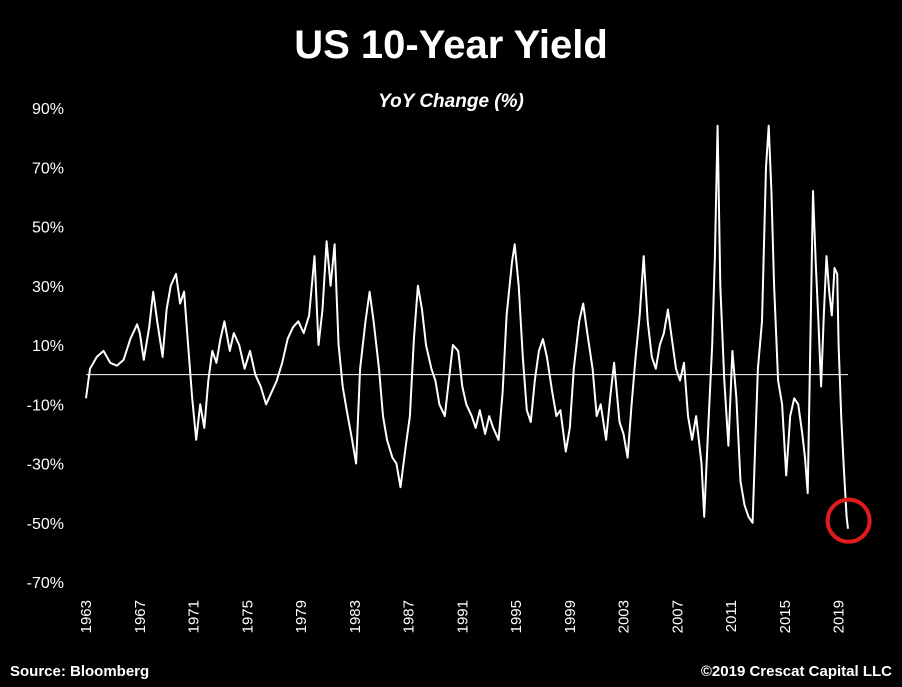 This screenshot has width=902, height=687. I want to click on chart-subtitle: YoY Change (%), so click(451, 101).